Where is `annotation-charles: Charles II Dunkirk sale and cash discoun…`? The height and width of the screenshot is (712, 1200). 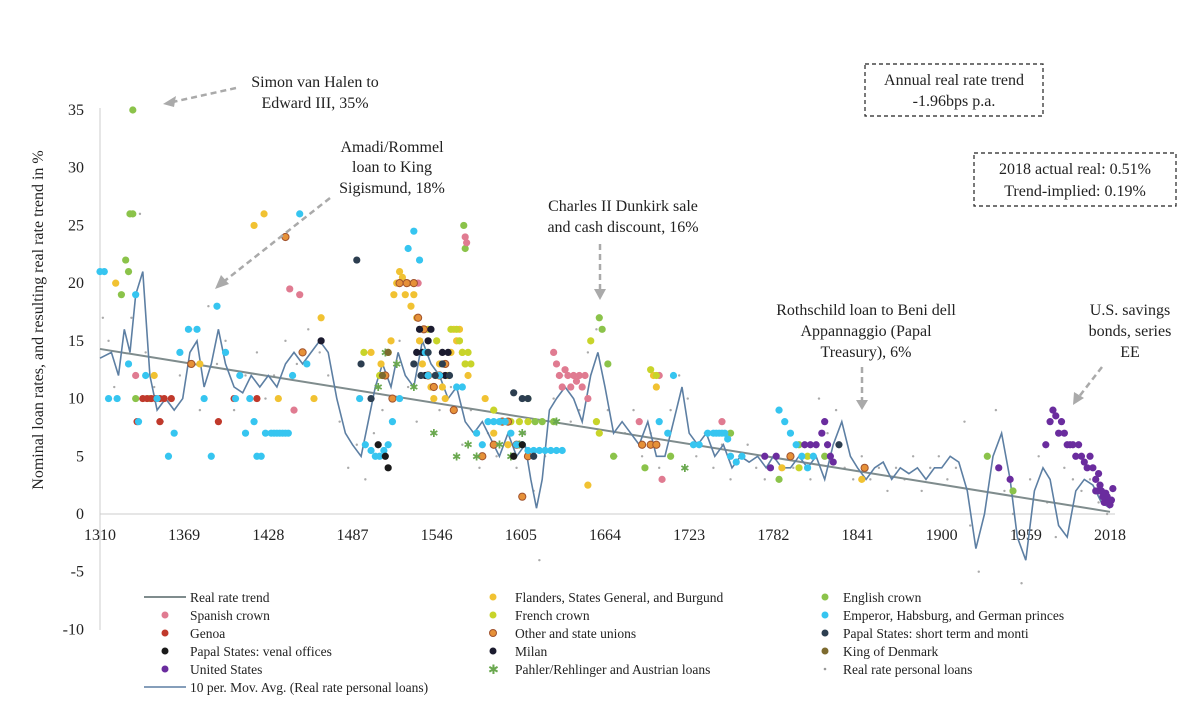
annotation-charles: Charles II Dunkirk sale and cash discoun… is located at coordinates (623, 249).